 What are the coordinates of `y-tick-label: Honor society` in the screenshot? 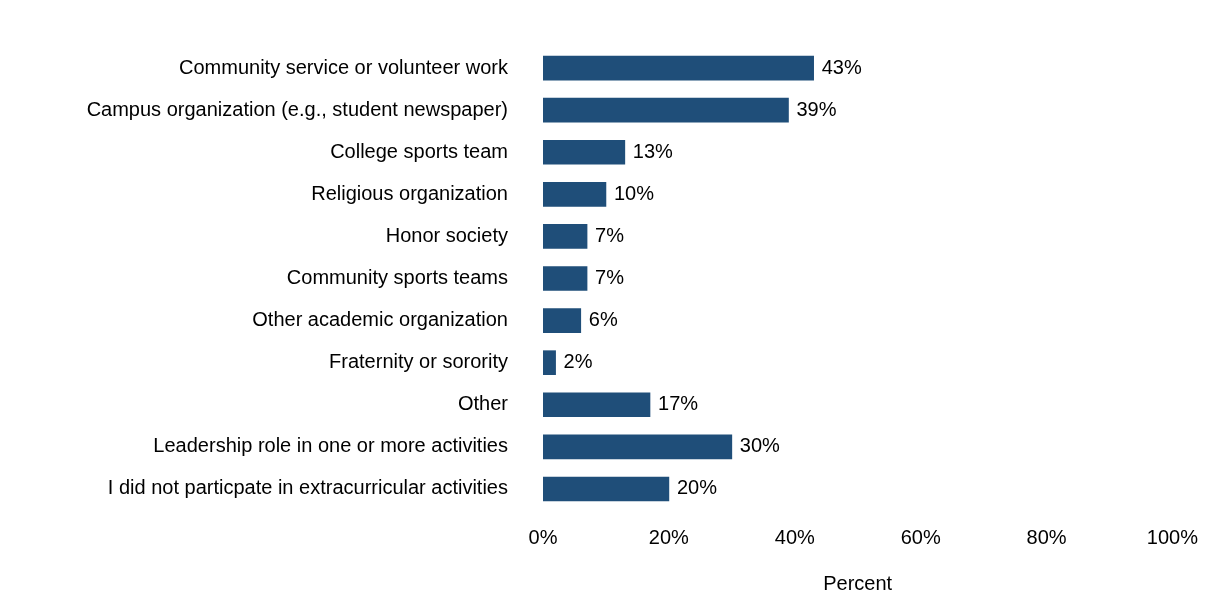 It's located at (446, 234).